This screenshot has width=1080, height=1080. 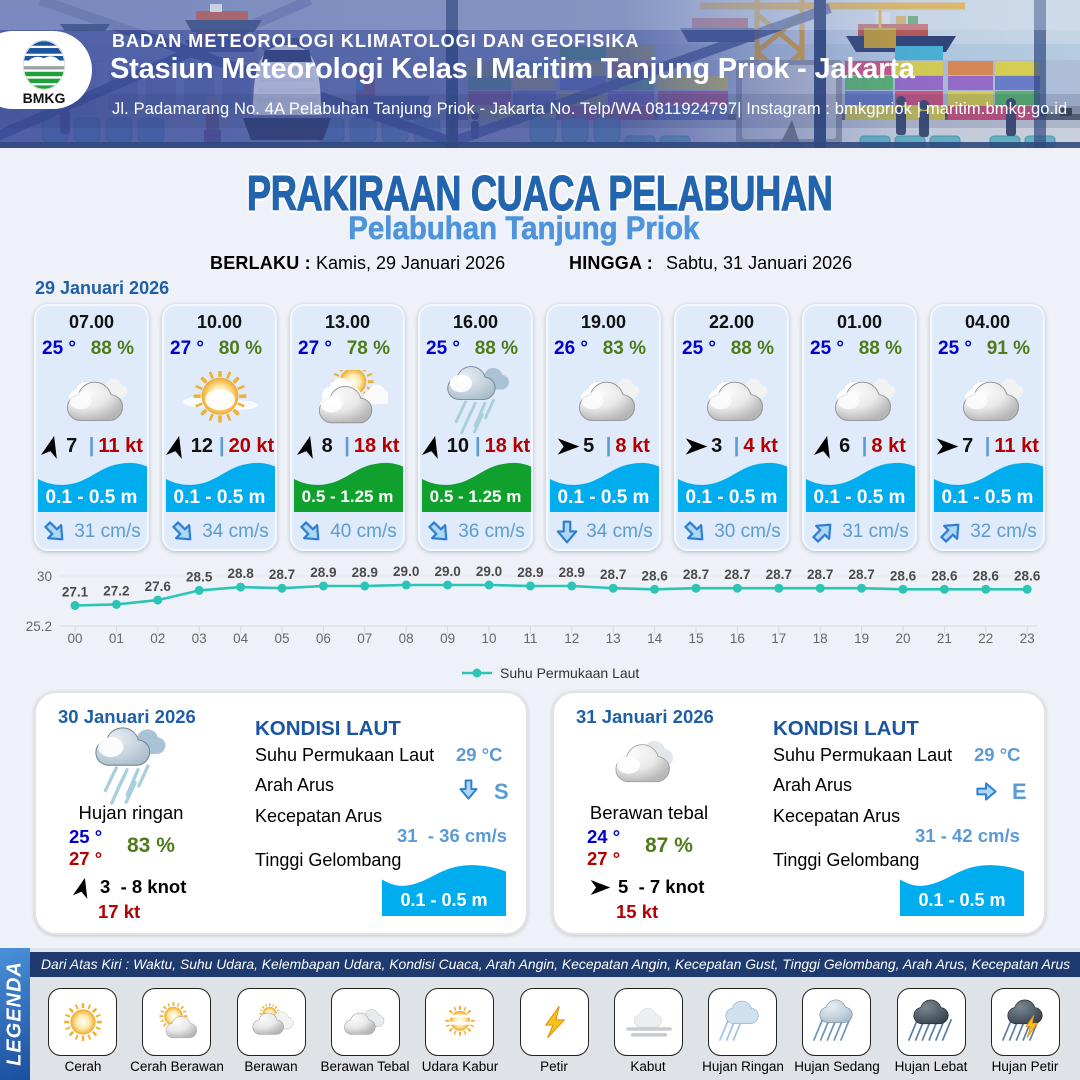 I want to click on svg-text: 03, so click(x=199, y=638).